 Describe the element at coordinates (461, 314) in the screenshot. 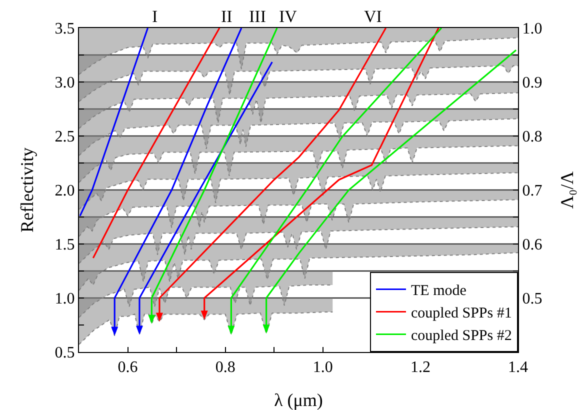

I see `legend-label: coupled SPPs #1` at that location.